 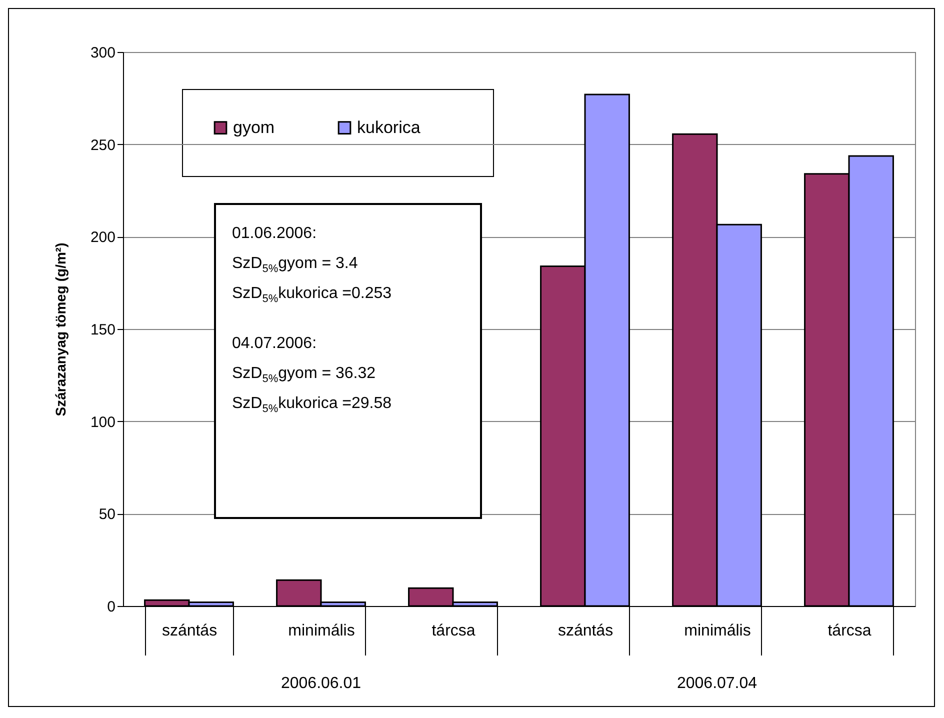 I want to click on y-axis-title: Szárazanyag tömeg (g/m²), so click(x=60, y=329).